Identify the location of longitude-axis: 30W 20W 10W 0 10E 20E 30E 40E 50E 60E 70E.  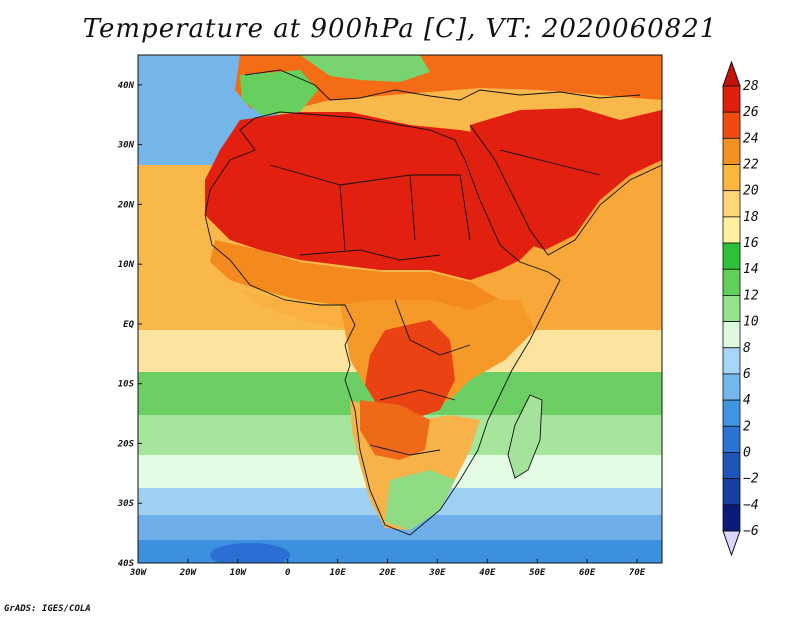
(387, 568).